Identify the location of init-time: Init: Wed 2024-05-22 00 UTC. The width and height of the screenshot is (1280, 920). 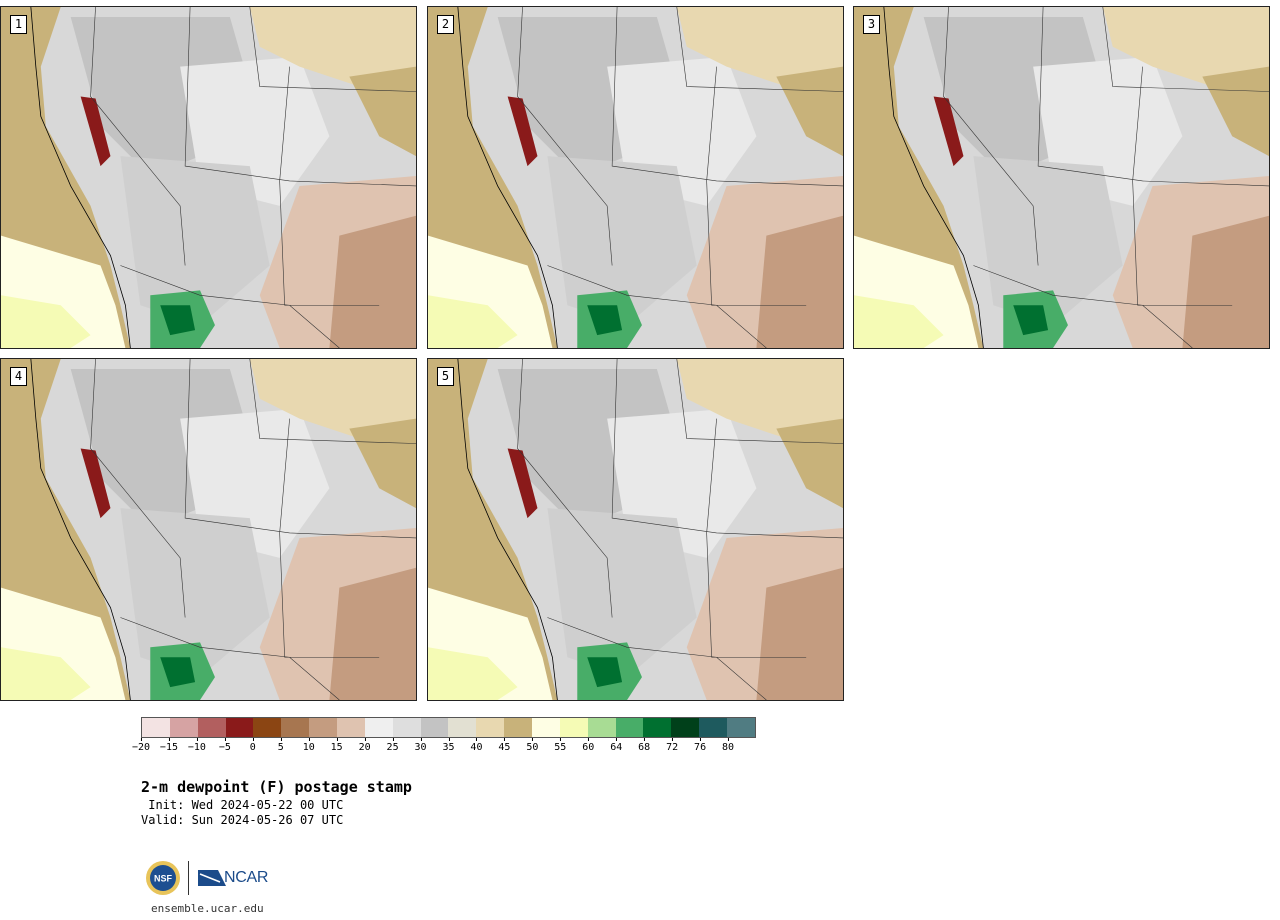
(242, 805).